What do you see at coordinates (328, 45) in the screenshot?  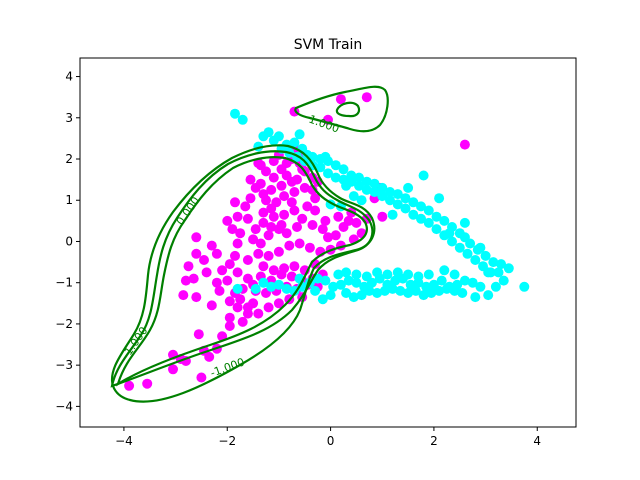 I see `chart-title: SVM Train` at bounding box center [328, 45].